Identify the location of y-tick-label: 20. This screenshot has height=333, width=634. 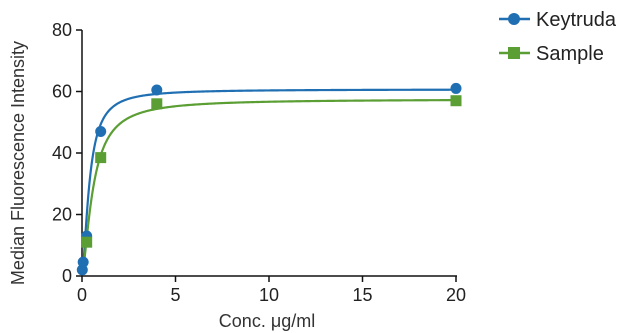
(62, 215).